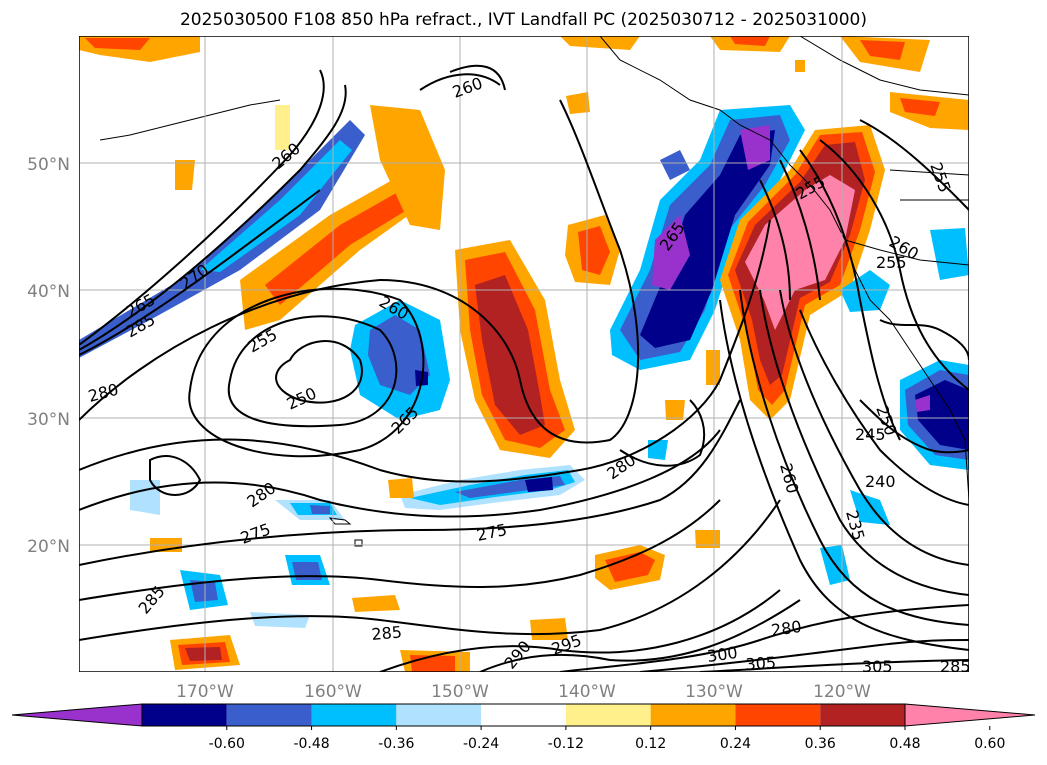  What do you see at coordinates (650, 744) in the screenshot?
I see `colorbar-tick-label: 0.12` at bounding box center [650, 744].